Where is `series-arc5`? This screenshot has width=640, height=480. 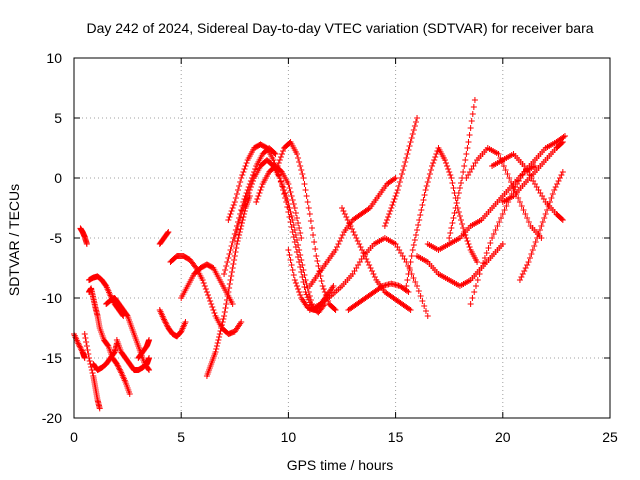 series-arc5 is located at coordinates (105, 356).